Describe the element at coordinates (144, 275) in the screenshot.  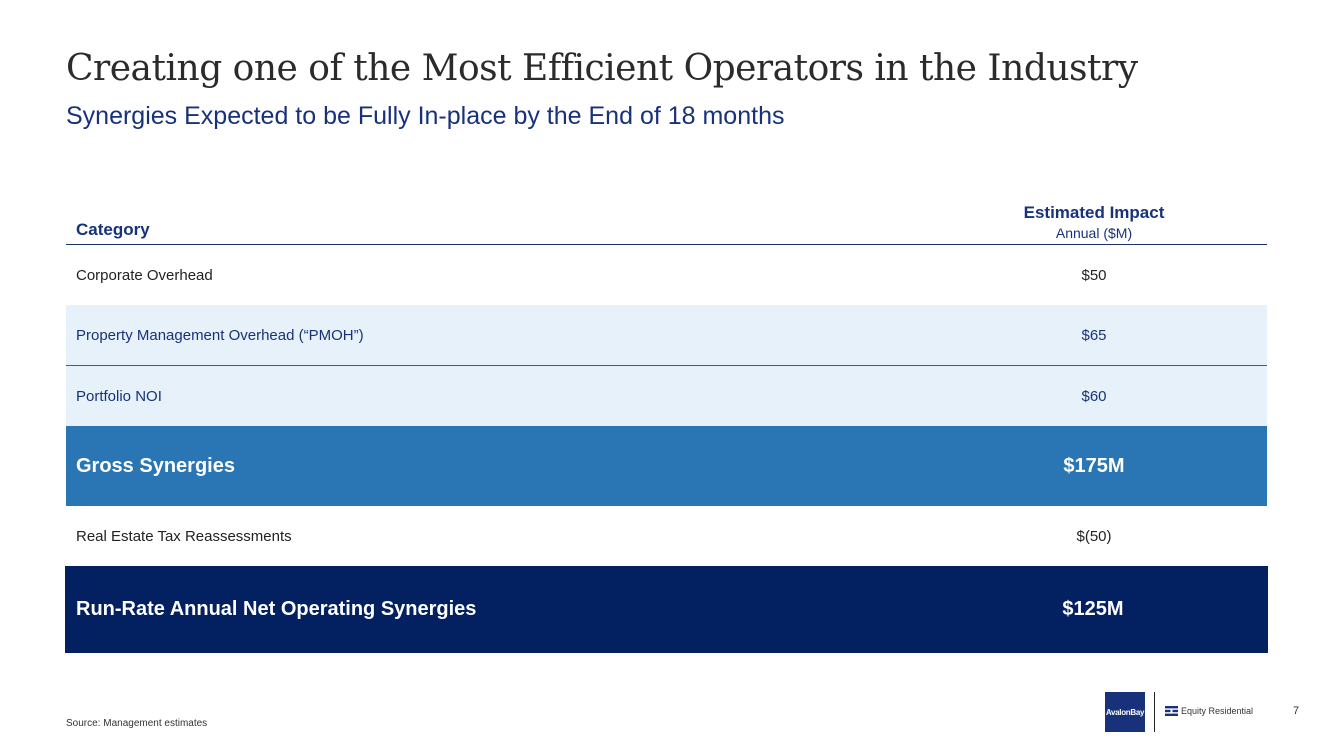
I see `row-label: Corporate Overhead` at that location.